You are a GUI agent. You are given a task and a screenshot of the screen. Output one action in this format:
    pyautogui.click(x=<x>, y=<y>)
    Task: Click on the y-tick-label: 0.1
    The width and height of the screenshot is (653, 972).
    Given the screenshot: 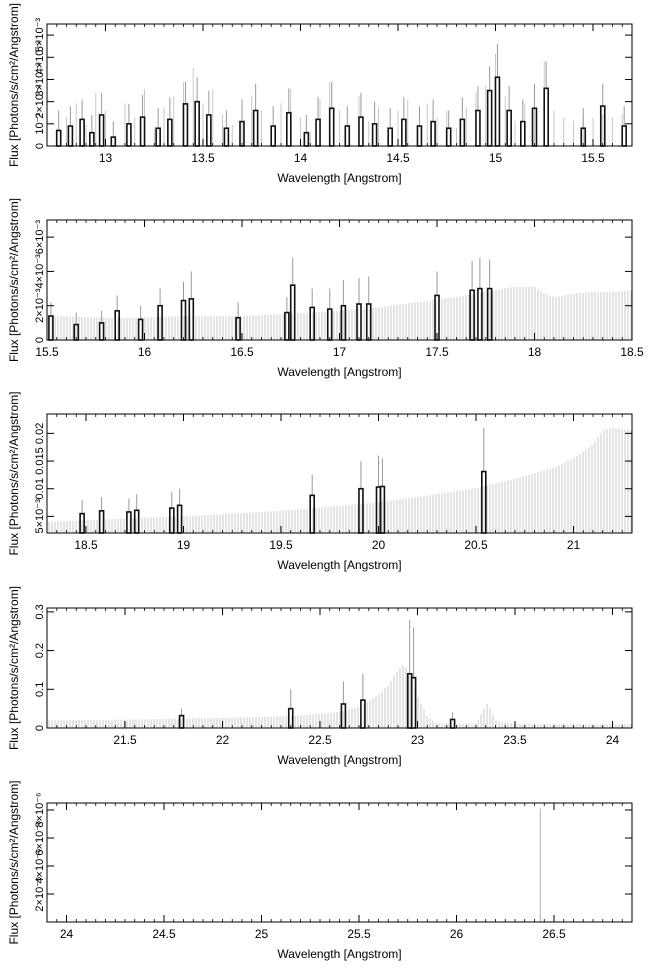 What is the action you would take?
    pyautogui.click(x=40, y=689)
    